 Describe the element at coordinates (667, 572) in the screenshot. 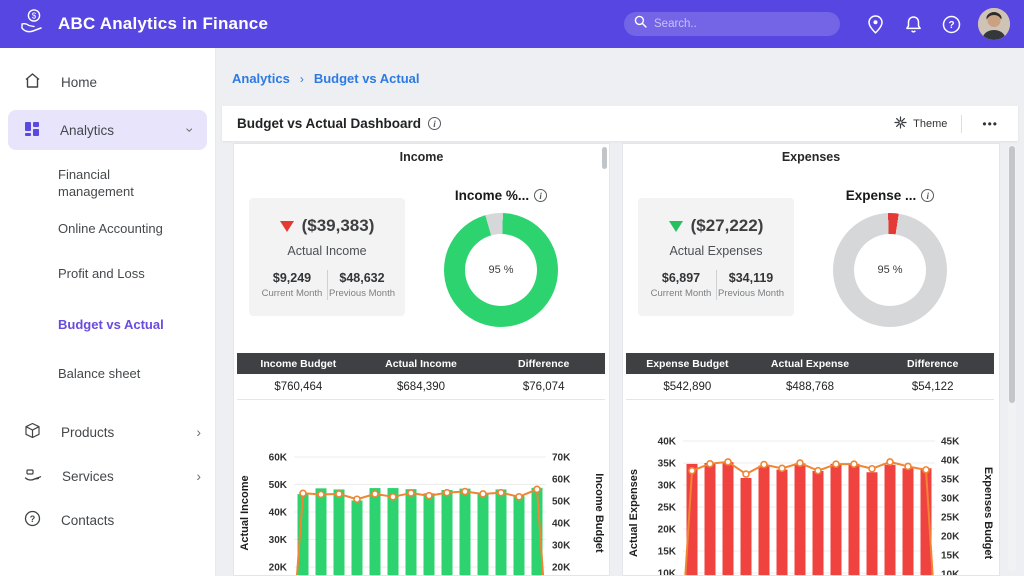

I see `svg-text: 10K` at that location.